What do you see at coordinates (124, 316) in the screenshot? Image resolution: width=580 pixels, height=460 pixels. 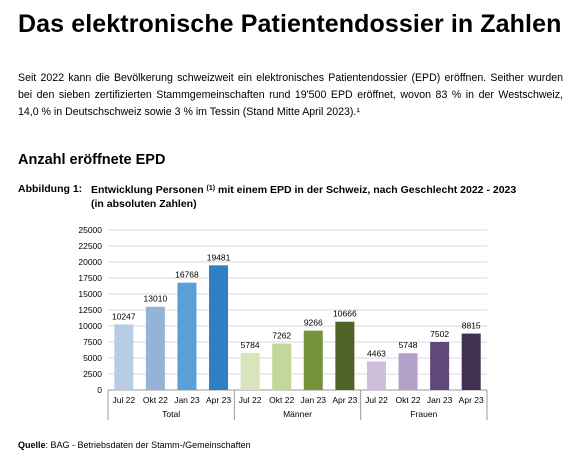 I see `data-label: 10247` at bounding box center [124, 316].